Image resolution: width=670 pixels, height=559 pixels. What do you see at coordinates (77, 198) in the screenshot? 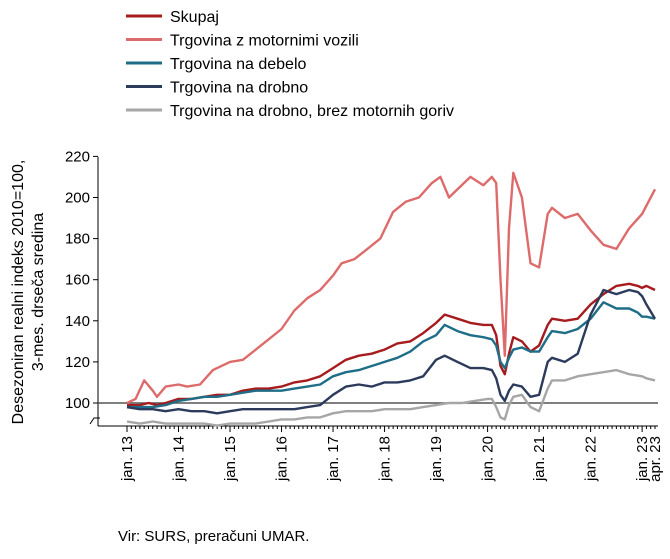
I see `y-tick-label: 200` at bounding box center [77, 198].